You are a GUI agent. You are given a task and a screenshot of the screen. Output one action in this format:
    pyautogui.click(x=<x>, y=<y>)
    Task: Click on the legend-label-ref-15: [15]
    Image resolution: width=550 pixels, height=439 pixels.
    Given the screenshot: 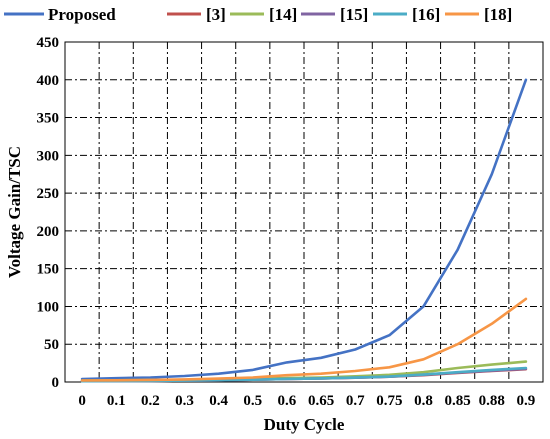 What is the action you would take?
    pyautogui.click(x=354, y=14)
    